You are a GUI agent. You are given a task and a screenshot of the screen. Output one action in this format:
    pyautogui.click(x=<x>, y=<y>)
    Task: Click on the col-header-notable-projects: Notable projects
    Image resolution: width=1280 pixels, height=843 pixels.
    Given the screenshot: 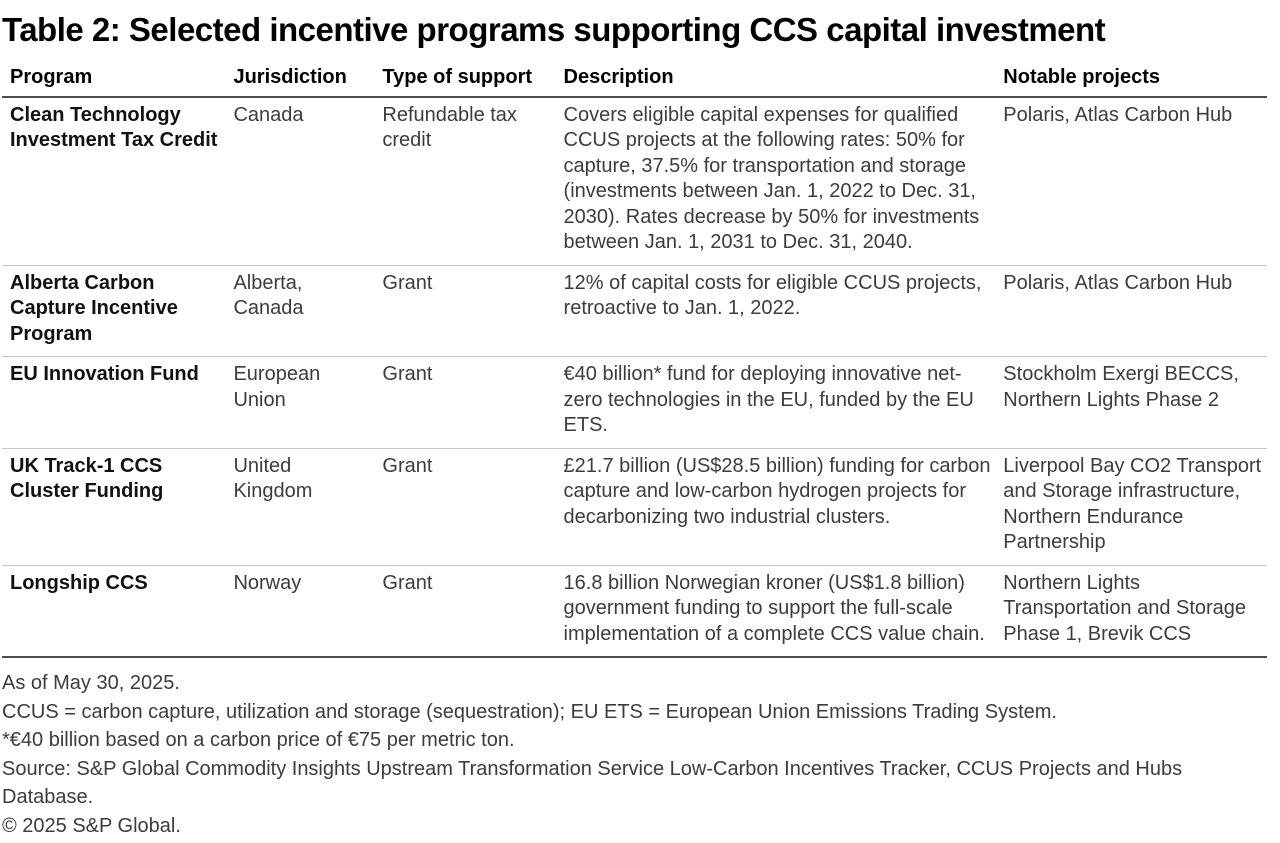 What is the action you would take?
    pyautogui.click(x=1135, y=81)
    